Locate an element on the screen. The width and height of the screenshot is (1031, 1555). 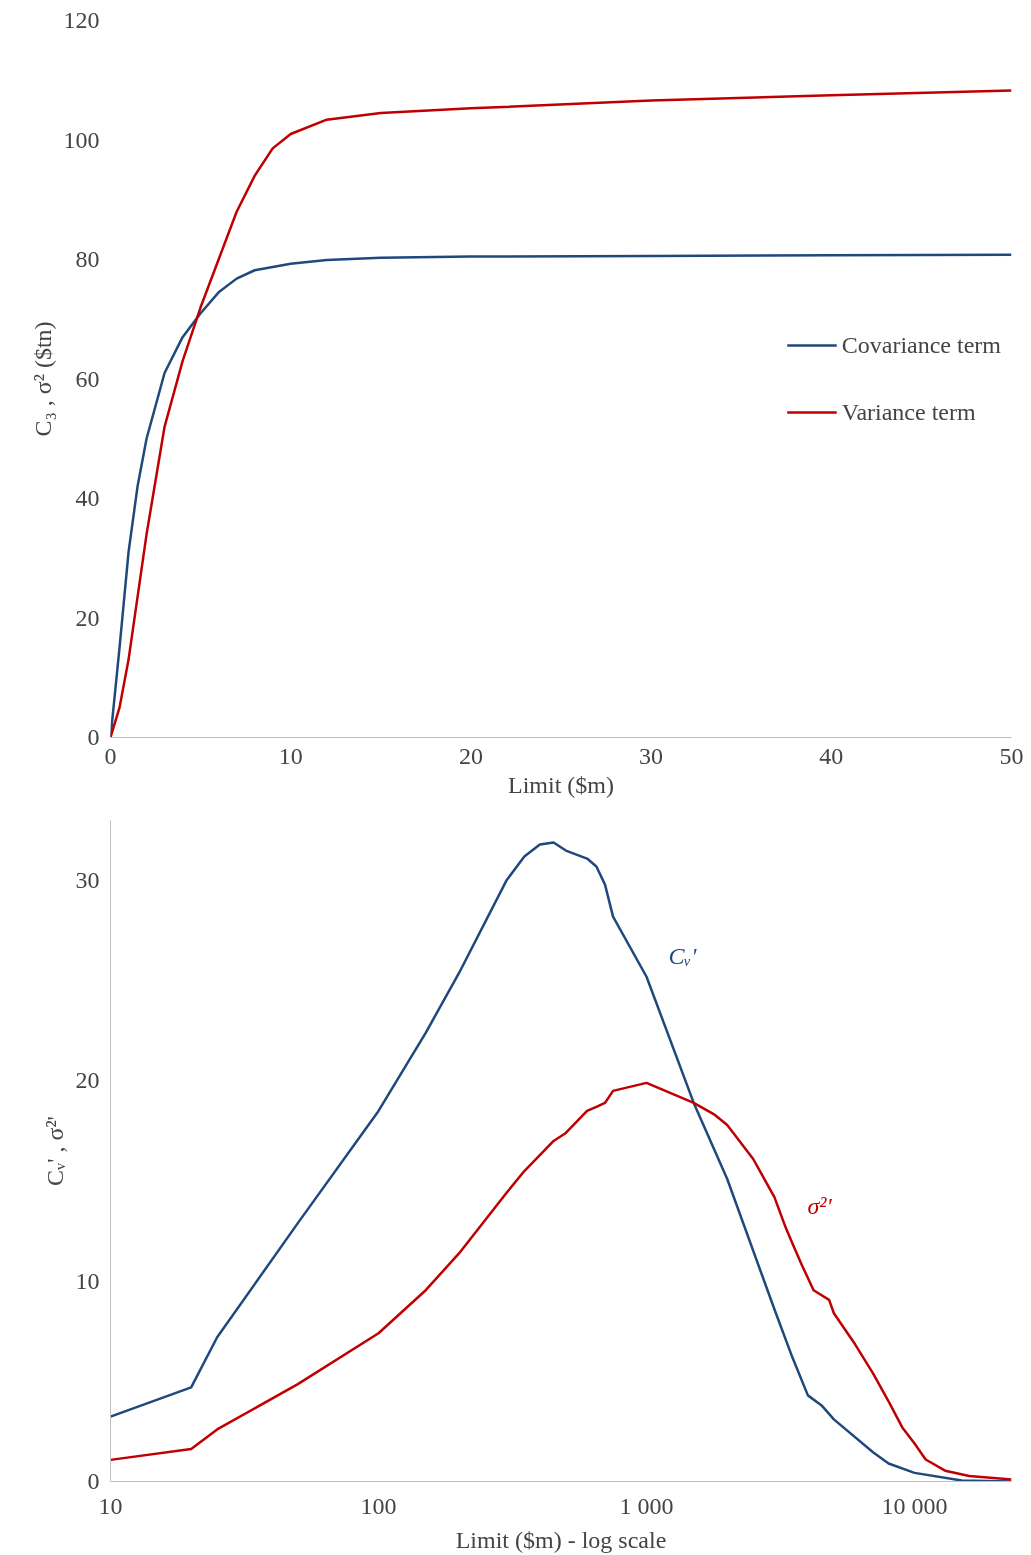
y-tick-label: 40 is located at coordinates (87, 498).